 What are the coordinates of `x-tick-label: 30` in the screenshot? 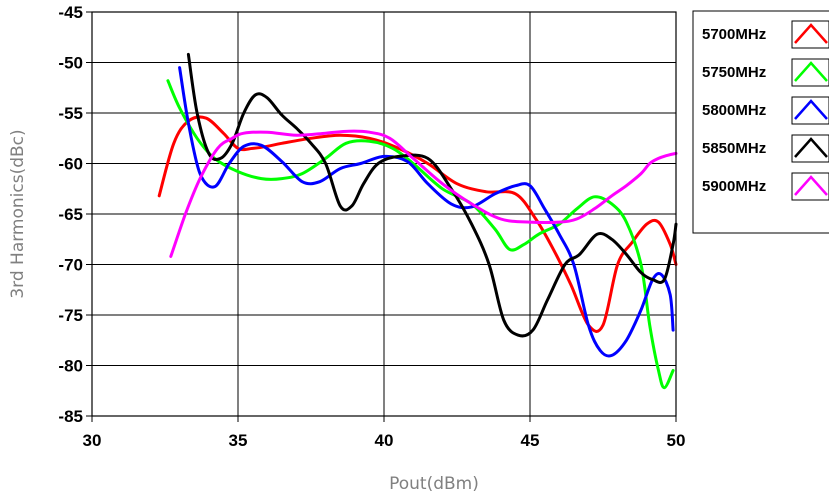 It's located at (92, 440).